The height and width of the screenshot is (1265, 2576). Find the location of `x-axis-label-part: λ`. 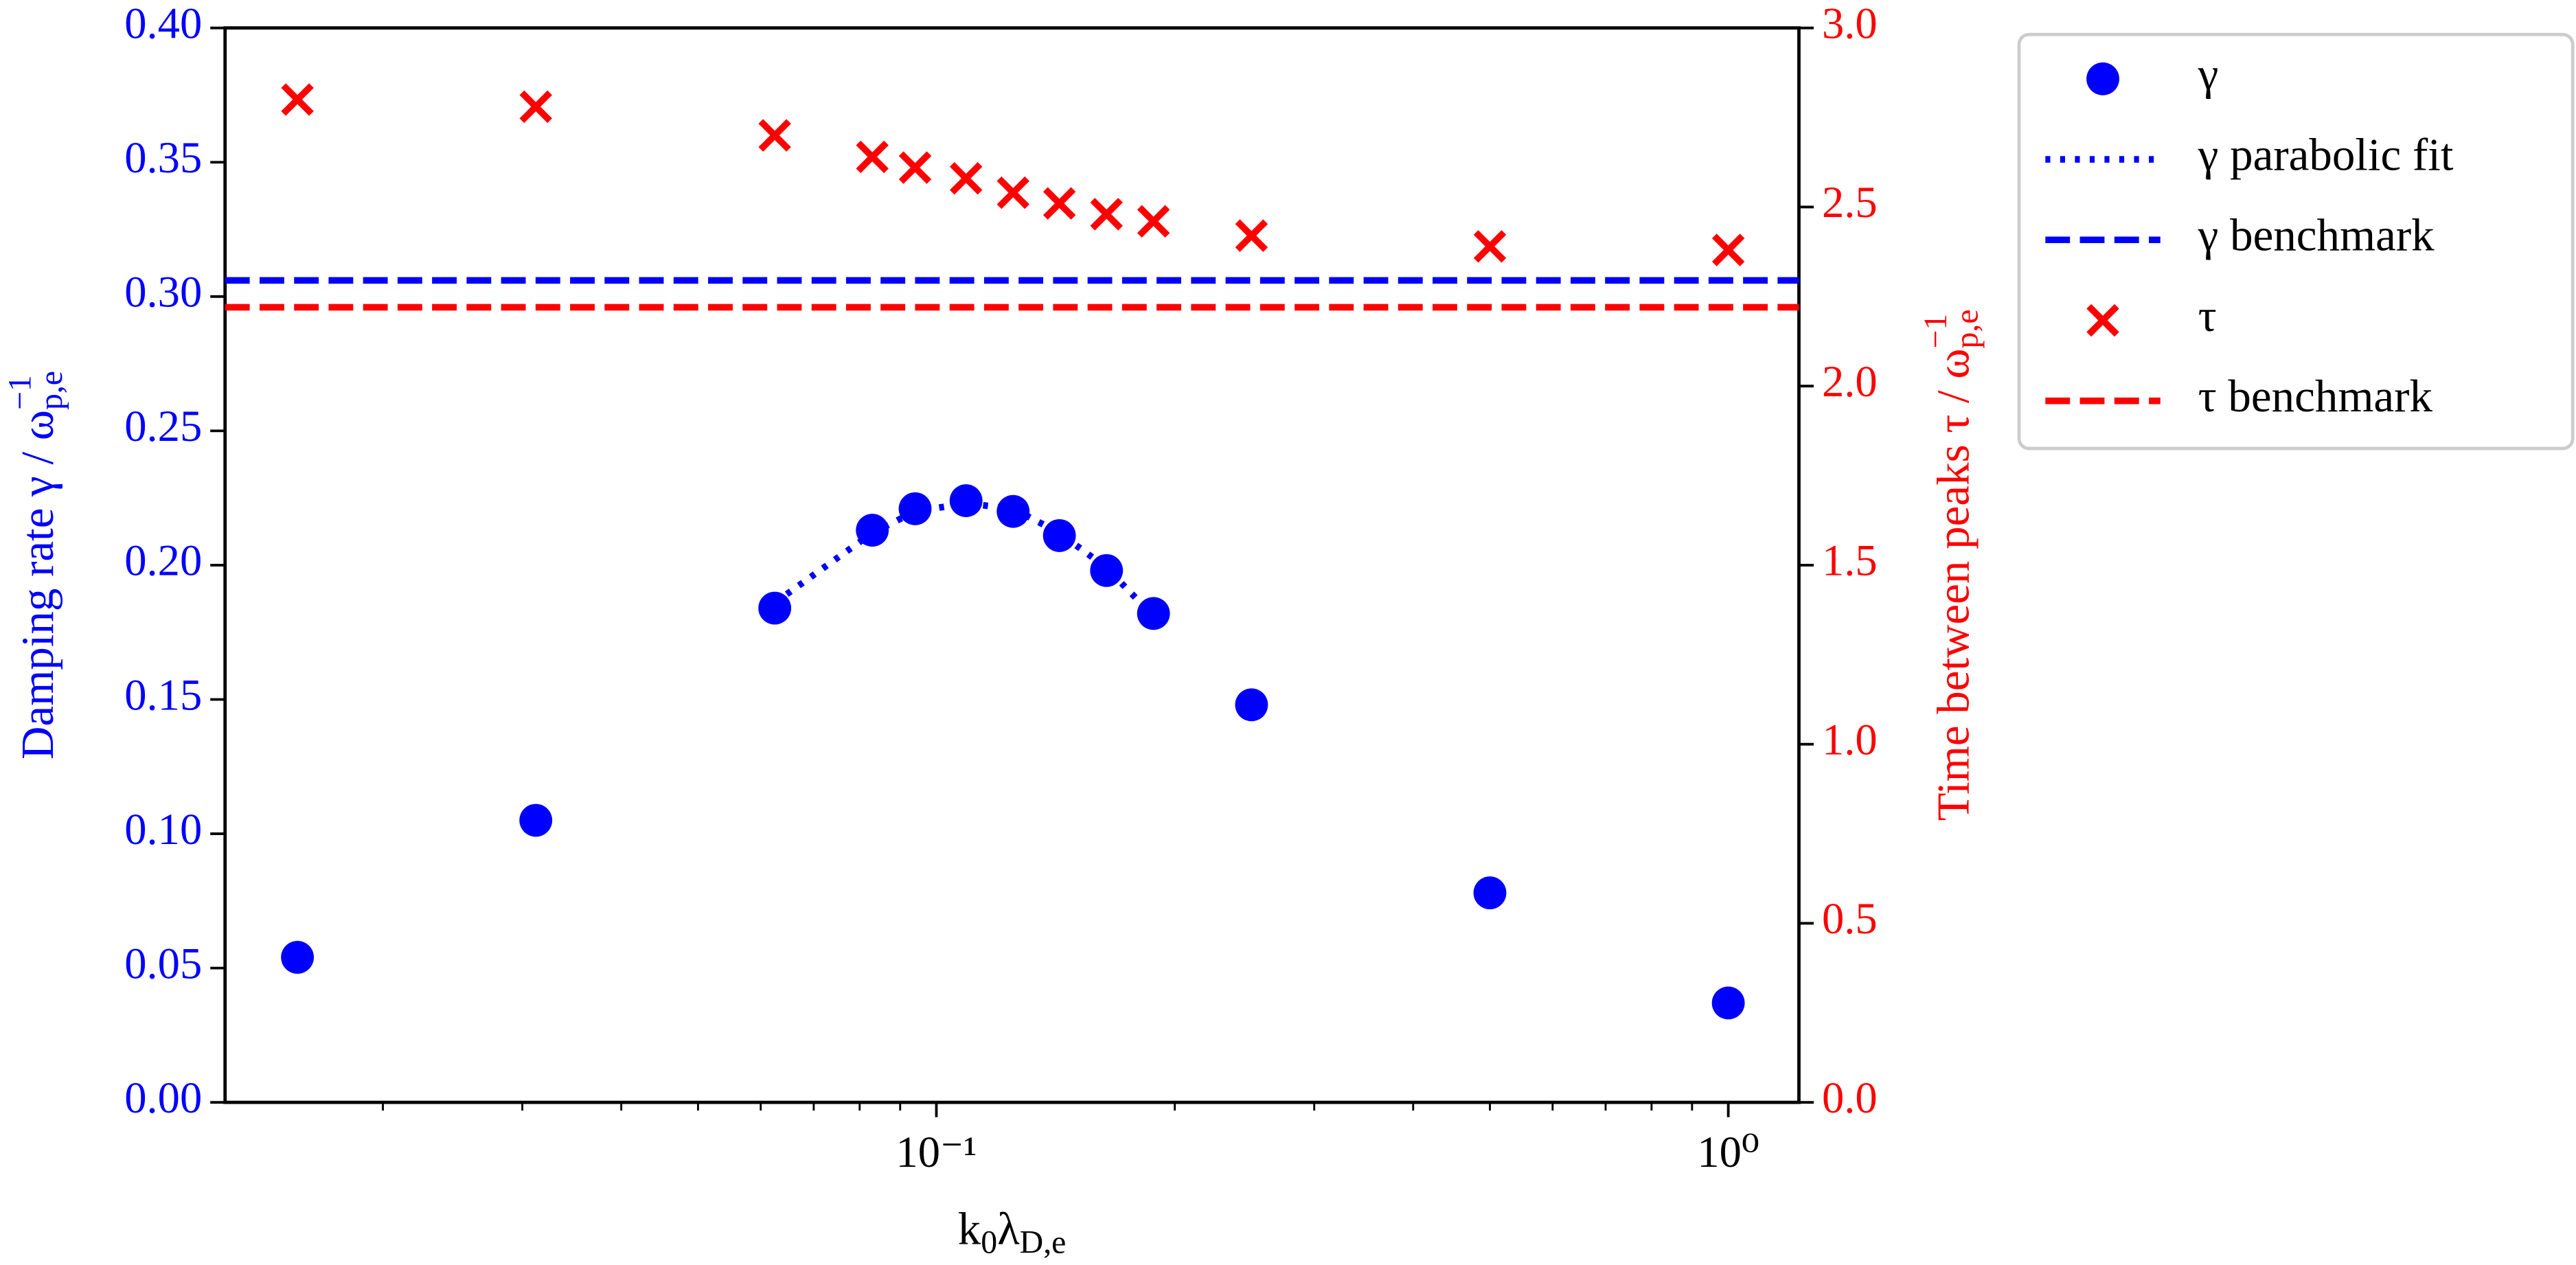

x-axis-label-part: λ is located at coordinates (1008, 1229).